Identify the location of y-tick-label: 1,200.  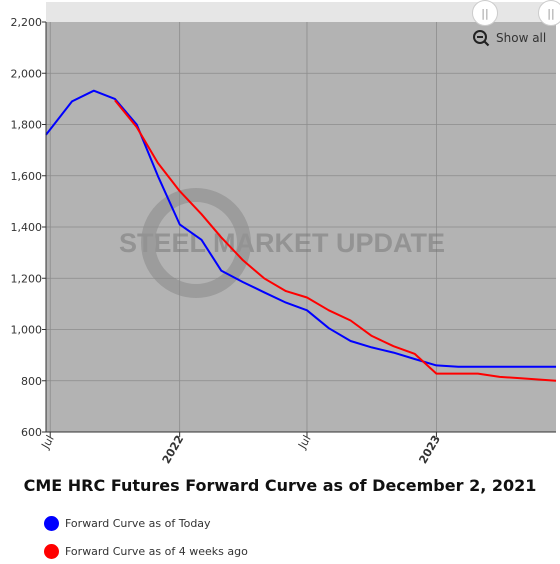
(27, 278).